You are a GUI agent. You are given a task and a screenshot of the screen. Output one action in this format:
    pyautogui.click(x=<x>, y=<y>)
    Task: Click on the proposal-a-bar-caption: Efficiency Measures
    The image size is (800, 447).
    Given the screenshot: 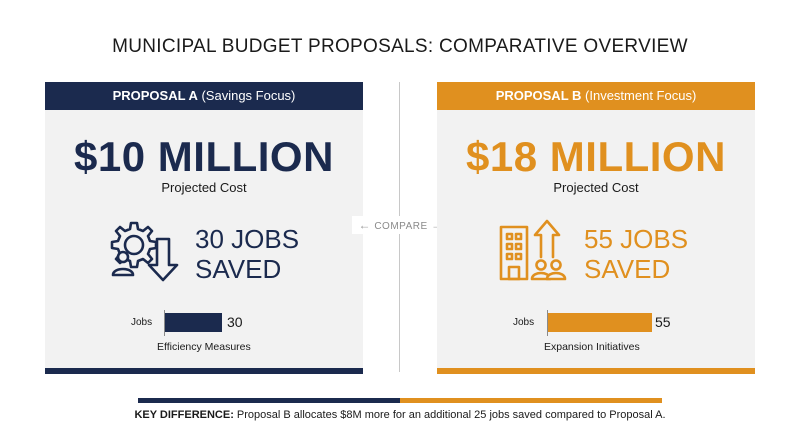 What is the action you would take?
    pyautogui.click(x=204, y=347)
    